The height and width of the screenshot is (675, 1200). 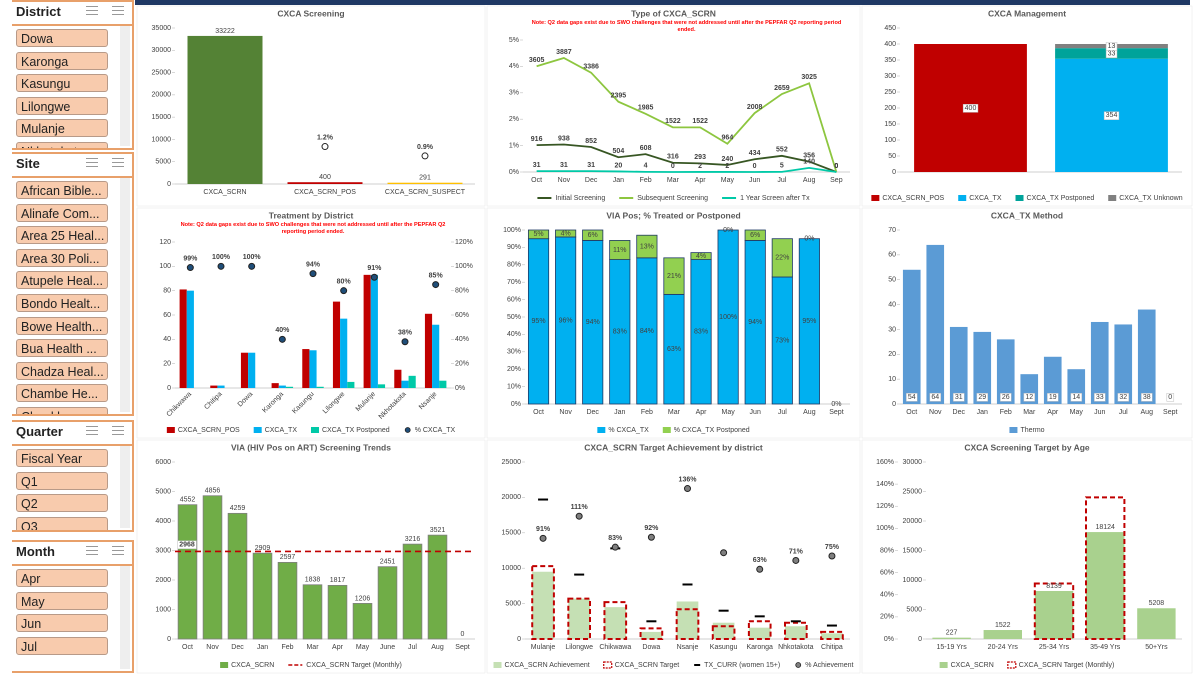 What do you see at coordinates (565, 412) in the screenshot?
I see `x-tick-label: Nov` at bounding box center [565, 412].